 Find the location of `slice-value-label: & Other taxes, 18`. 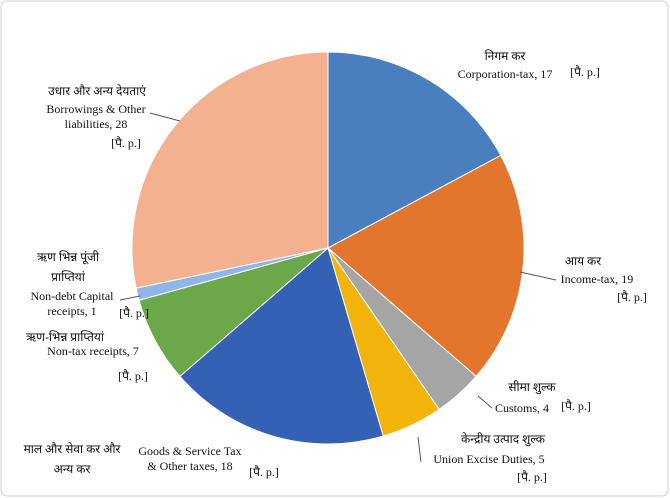

slice-value-label: & Other taxes, 18 is located at coordinates (189, 466).